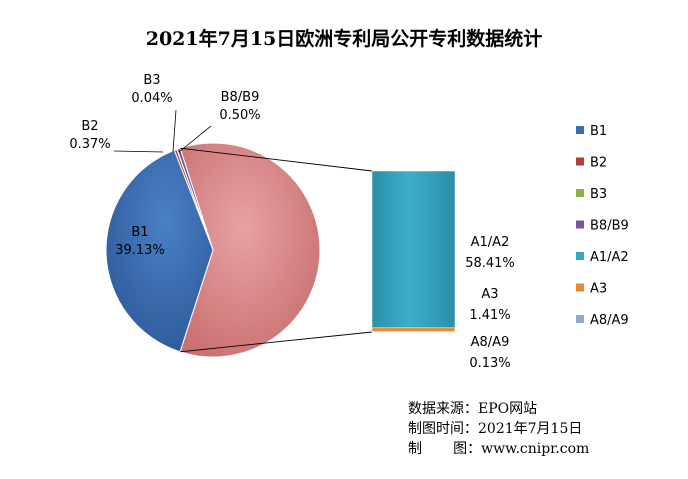 This screenshot has height=479, width=688. What do you see at coordinates (413, 329) in the screenshot?
I see `bar-segment-a3` at bounding box center [413, 329].